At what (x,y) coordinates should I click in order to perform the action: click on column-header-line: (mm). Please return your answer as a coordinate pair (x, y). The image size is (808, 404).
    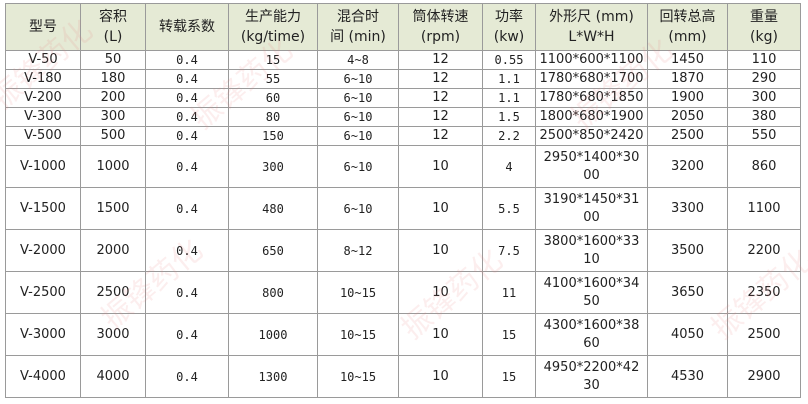
    Looking at the image, I should click on (687, 37).